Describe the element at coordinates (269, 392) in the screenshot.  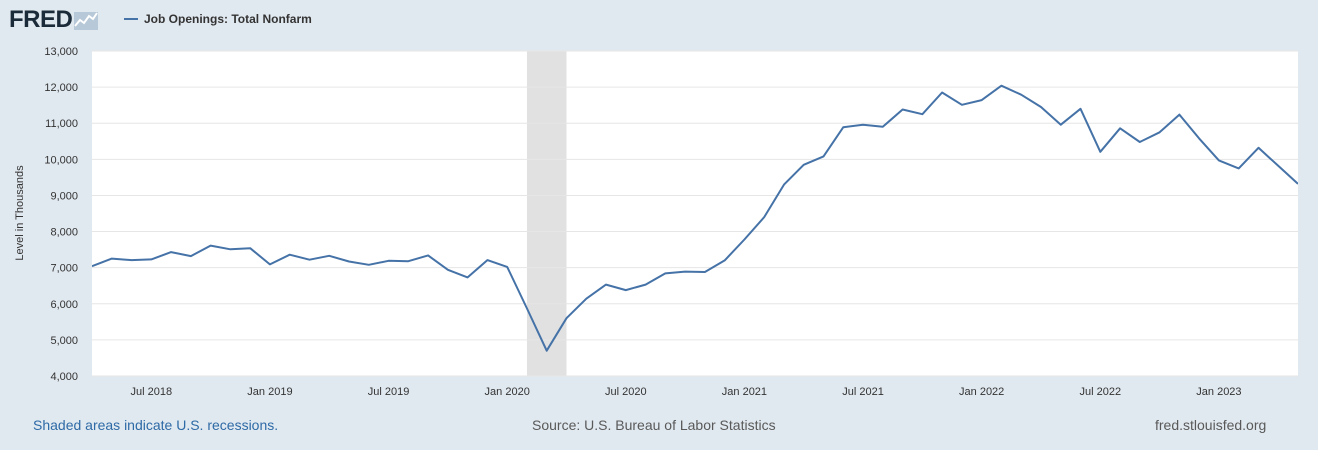
I see `x-tick-label: Jan 2019` at that location.